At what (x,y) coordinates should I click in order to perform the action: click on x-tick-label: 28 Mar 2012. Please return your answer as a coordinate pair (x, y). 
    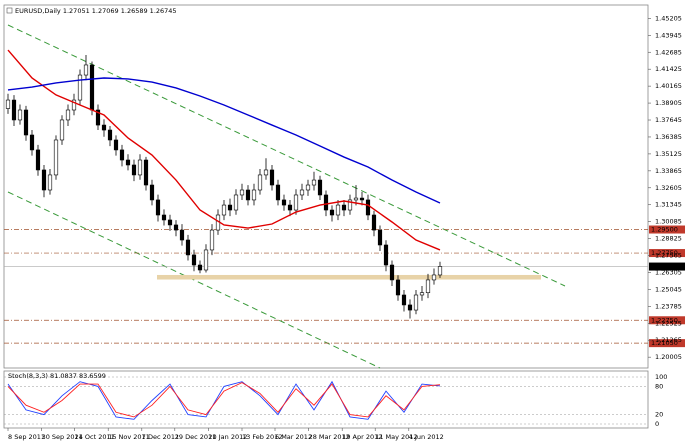
    Looking at the image, I should click on (329, 437).